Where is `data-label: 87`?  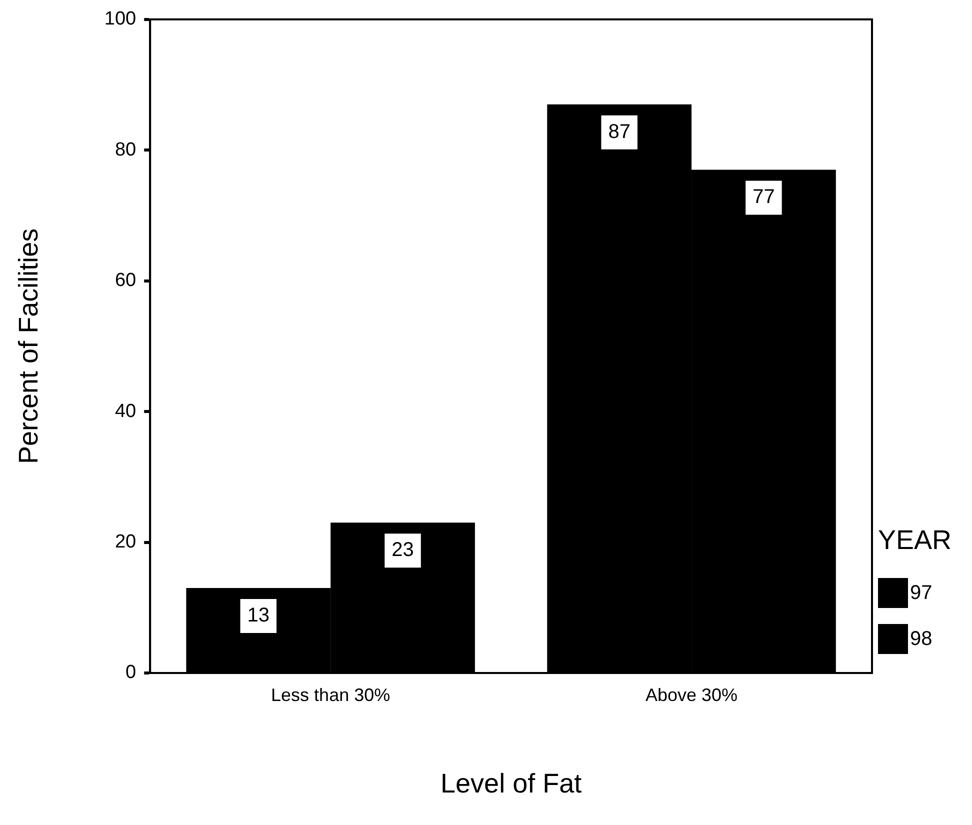 data-label: 87 is located at coordinates (619, 131).